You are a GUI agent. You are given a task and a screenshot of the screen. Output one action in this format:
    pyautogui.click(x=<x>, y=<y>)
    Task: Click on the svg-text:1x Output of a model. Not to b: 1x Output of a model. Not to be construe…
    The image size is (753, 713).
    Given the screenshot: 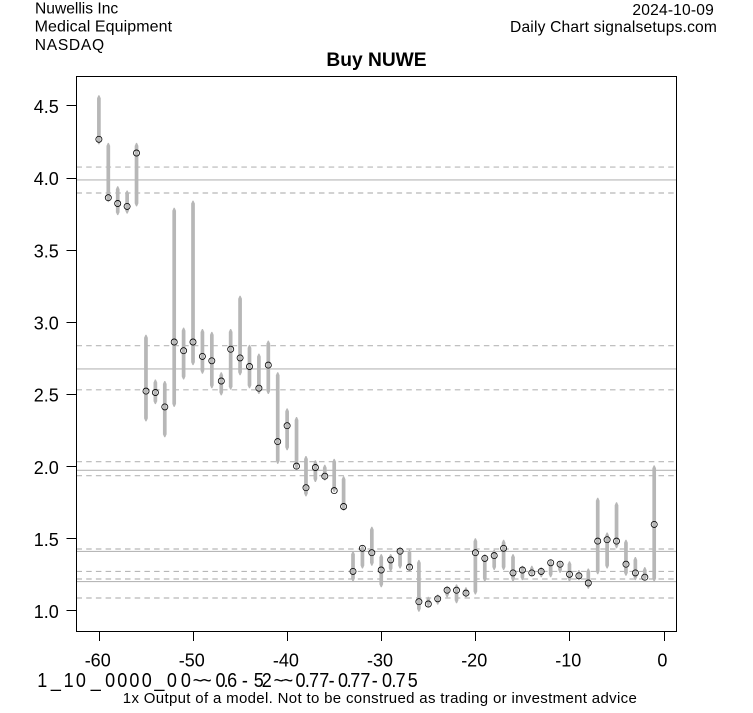 What is the action you would take?
    pyautogui.click(x=380, y=698)
    